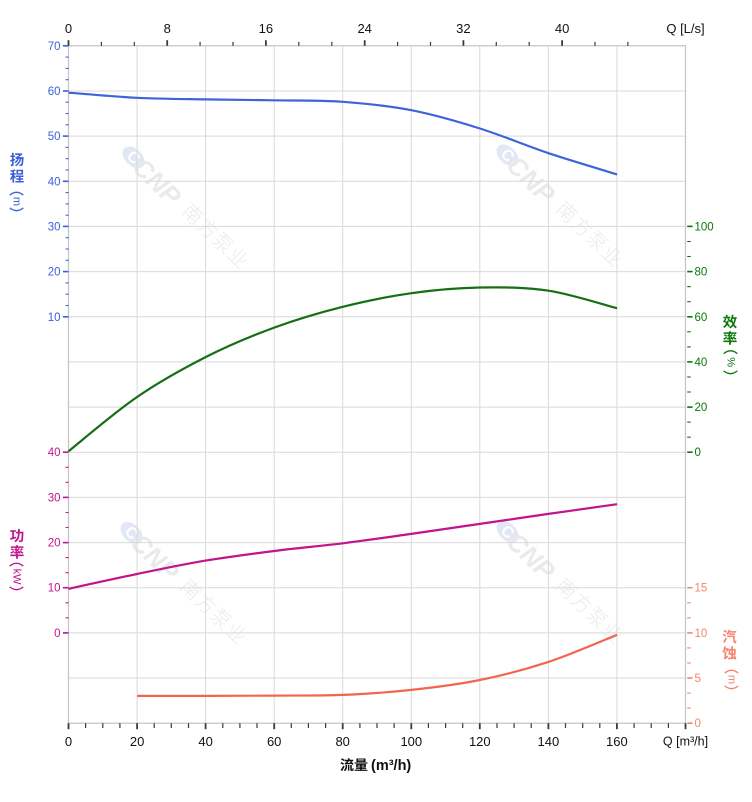 This screenshot has width=752, height=802. I want to click on svg-text: (m³/h), so click(391, 766).